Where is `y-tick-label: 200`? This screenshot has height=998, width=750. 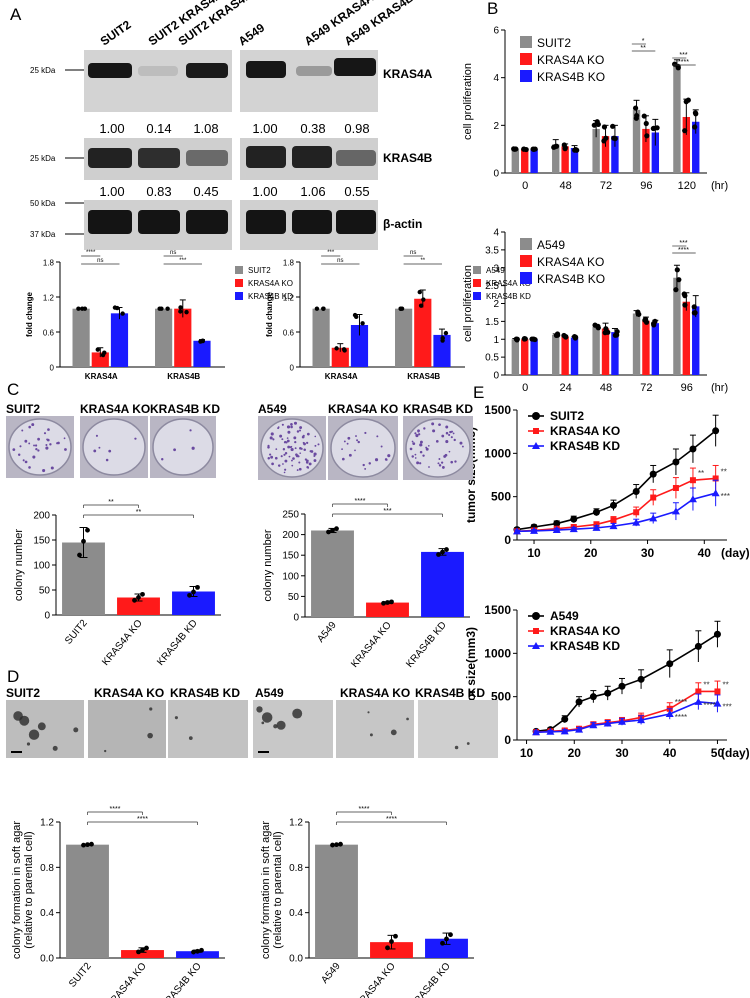
y-tick-label: 200 is located at coordinates (290, 535).